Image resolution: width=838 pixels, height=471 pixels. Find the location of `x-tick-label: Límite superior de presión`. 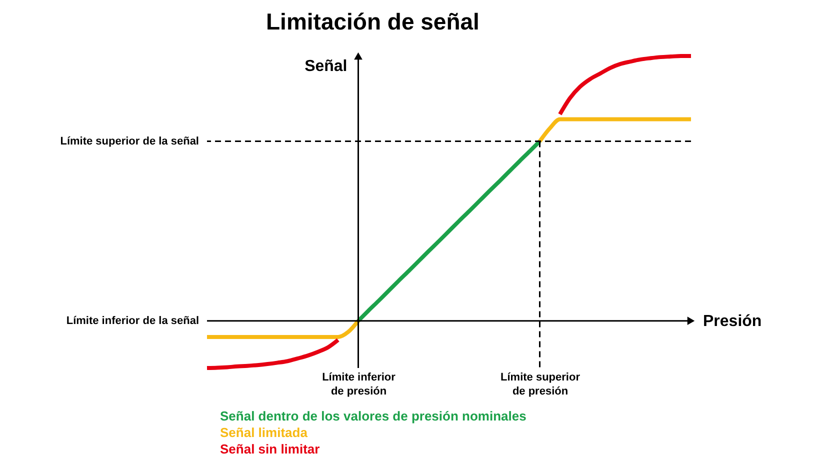

x-tick-label: Límite superior de presión is located at coordinates (540, 385).